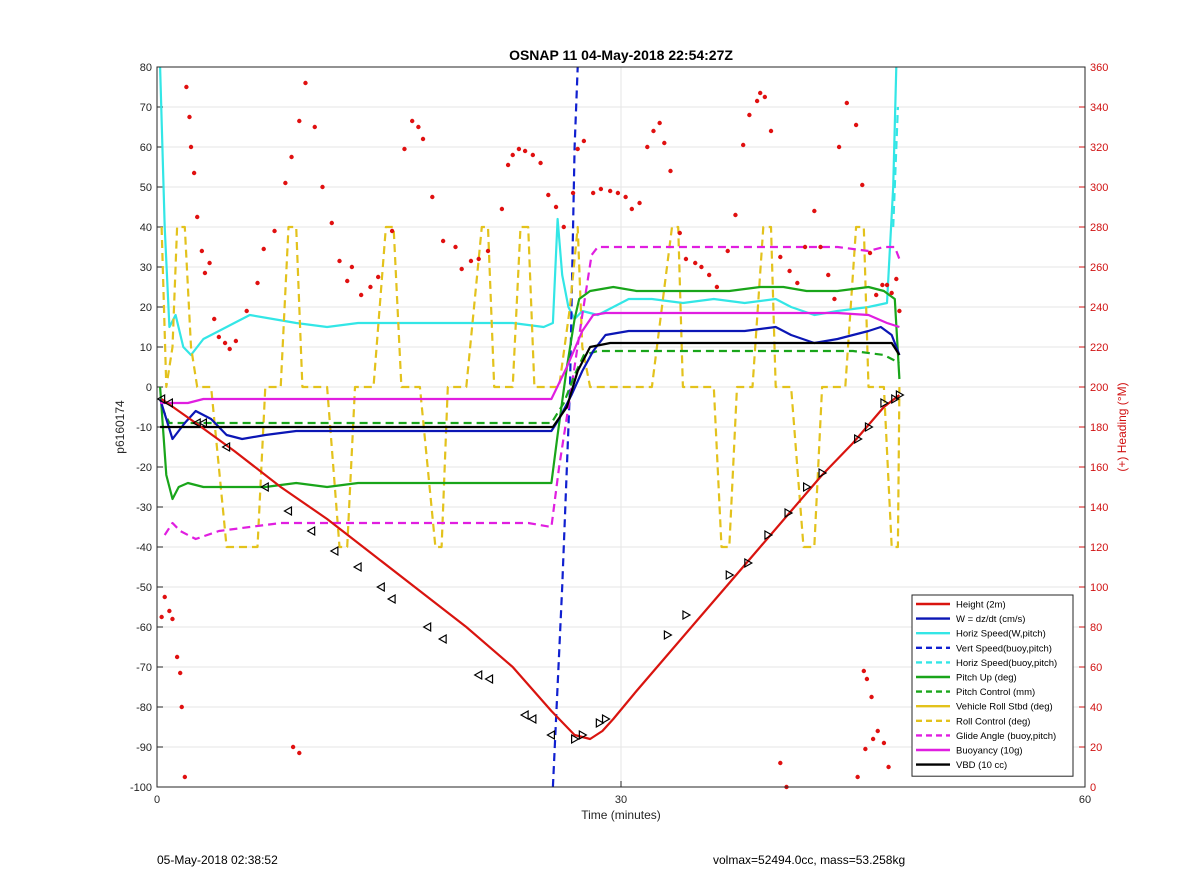 Image resolution: width=1200 pixels, height=885 pixels. Describe the element at coordinates (144, 468) in the screenshot. I see `left-tick-label: -20` at that location.